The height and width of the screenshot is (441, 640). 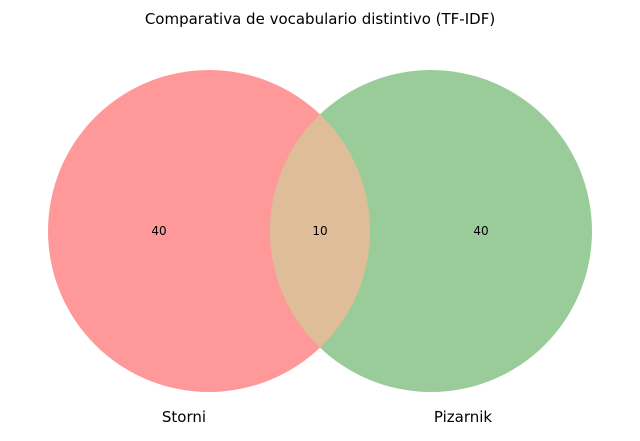 What do you see at coordinates (480, 231) in the screenshot?
I see `pizarnik-only-count: 40` at bounding box center [480, 231].